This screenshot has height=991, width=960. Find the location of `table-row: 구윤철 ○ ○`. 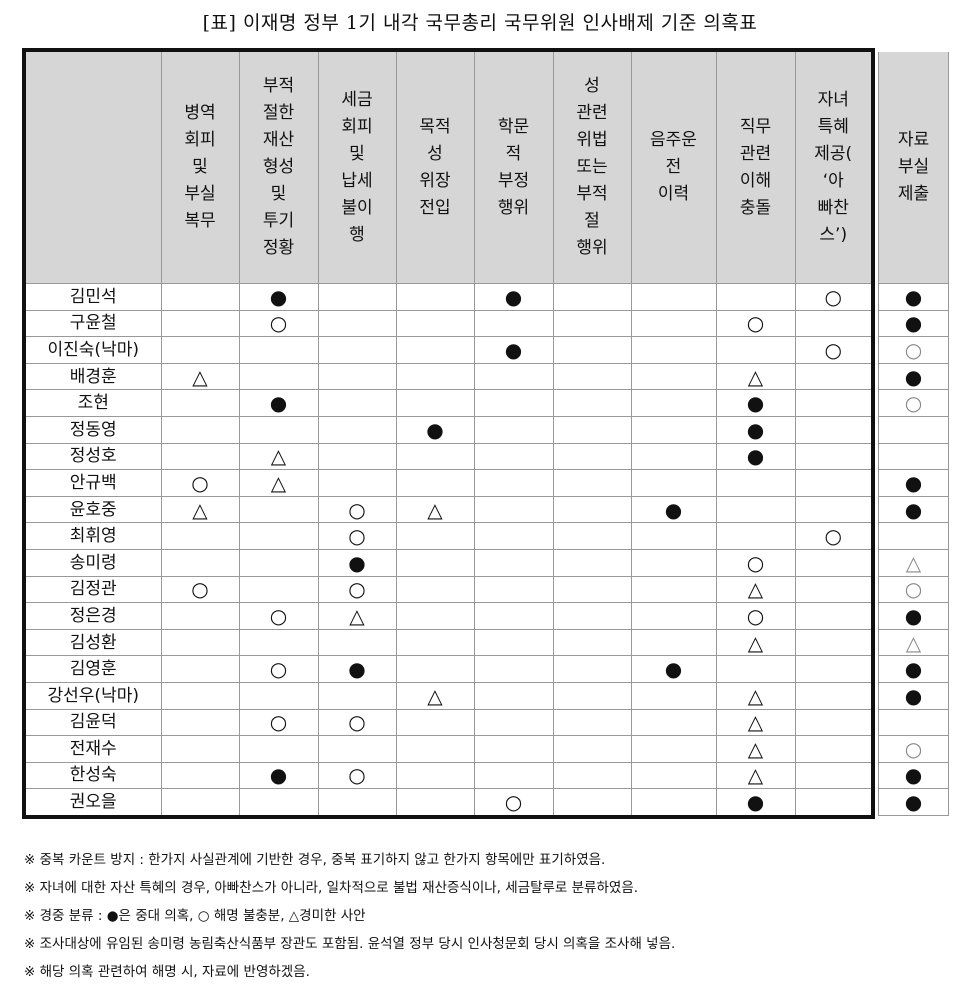

table-row: 구윤철 ○ ○ is located at coordinates (448, 323).